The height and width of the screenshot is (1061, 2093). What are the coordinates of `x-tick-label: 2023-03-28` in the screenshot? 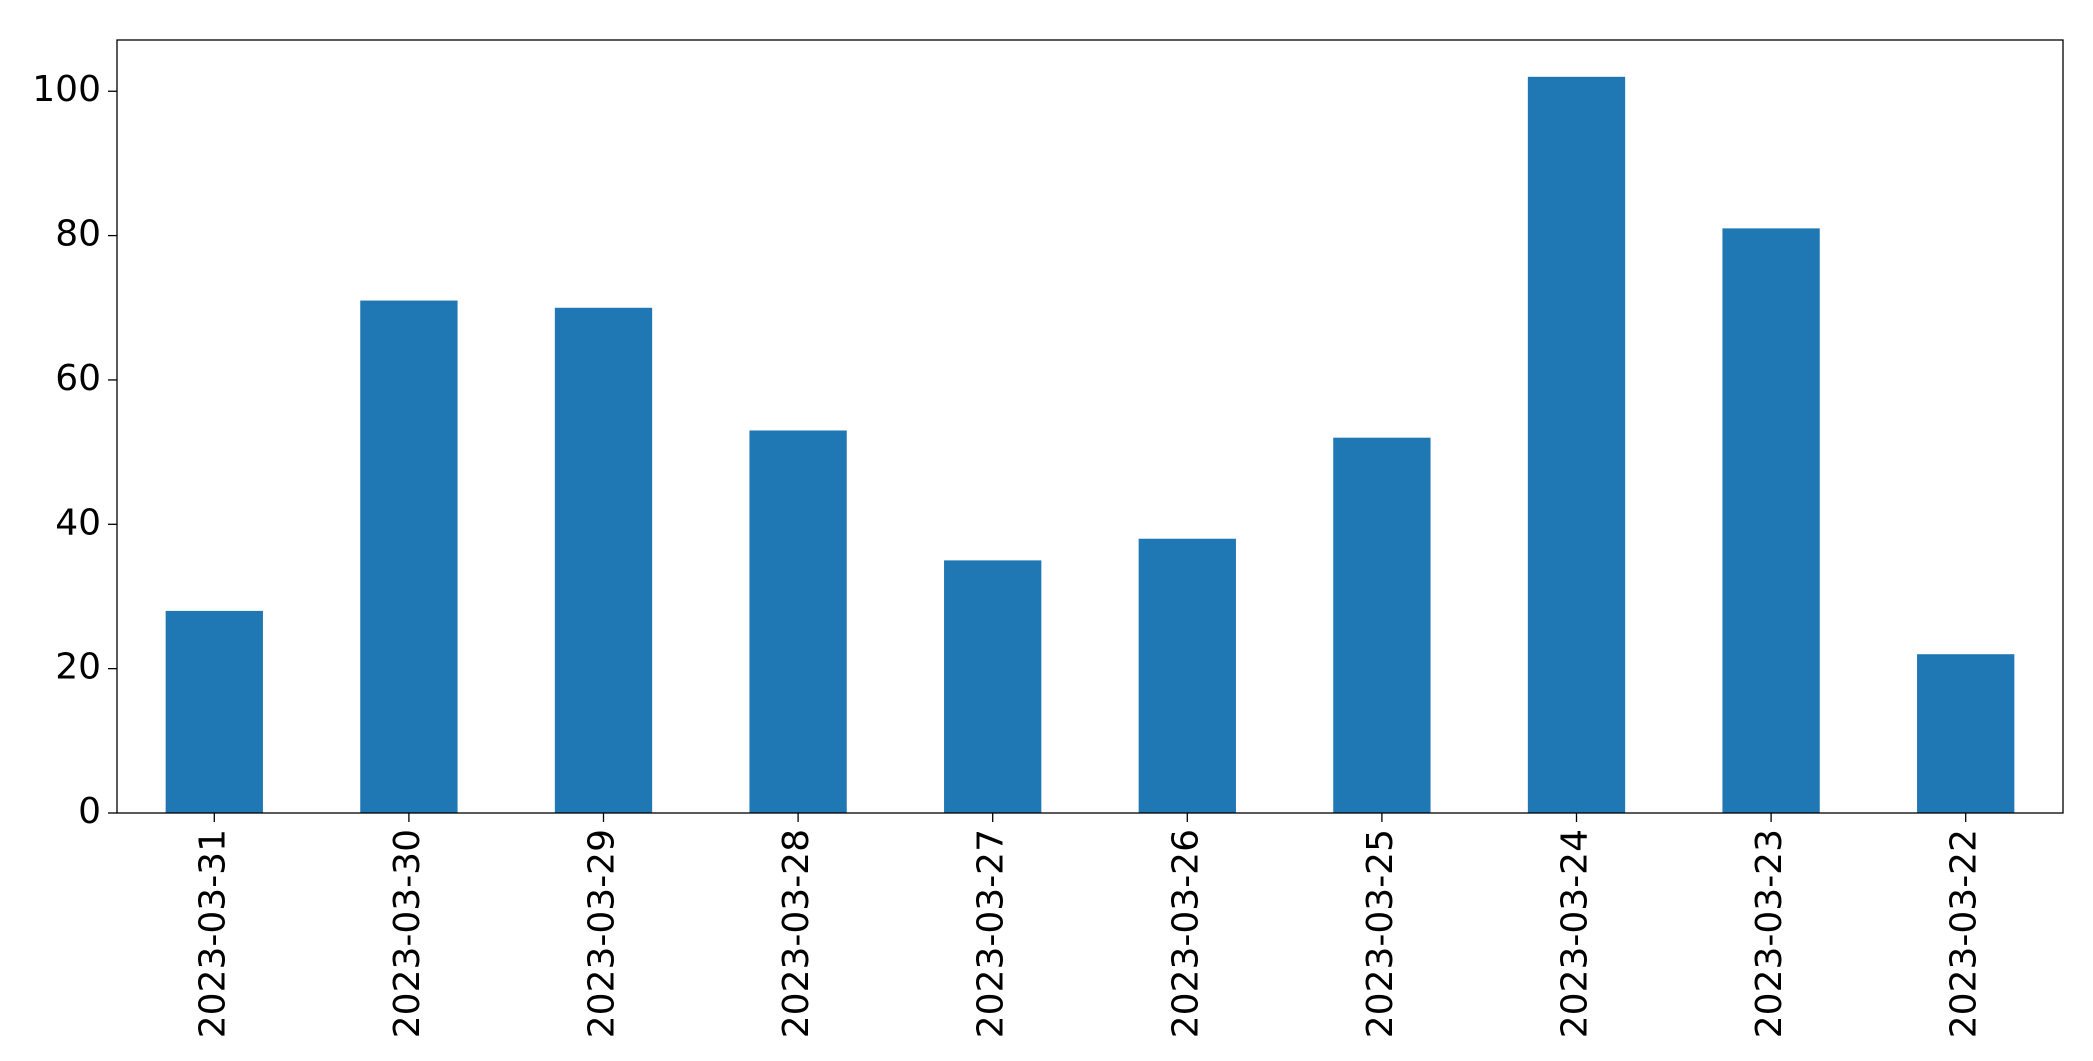 It's located at (796, 933).